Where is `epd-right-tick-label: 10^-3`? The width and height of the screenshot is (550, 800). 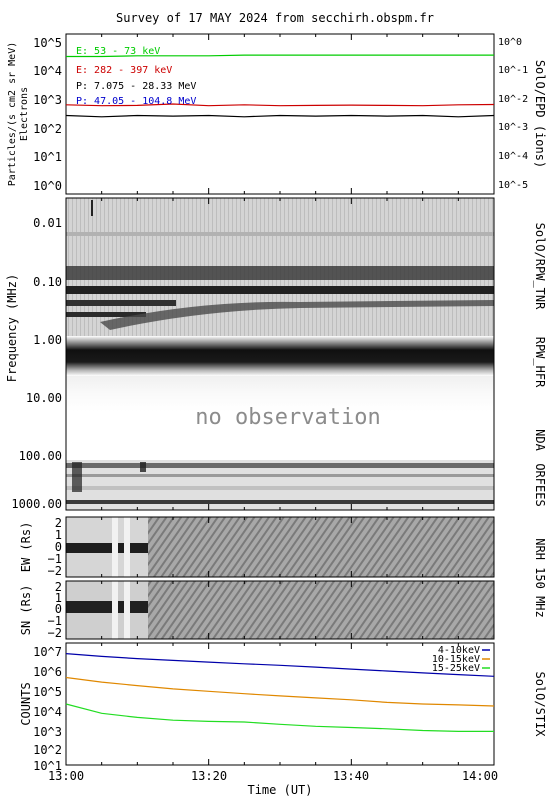
epd-right-tick-label: 10^-3 is located at coordinates (513, 127).